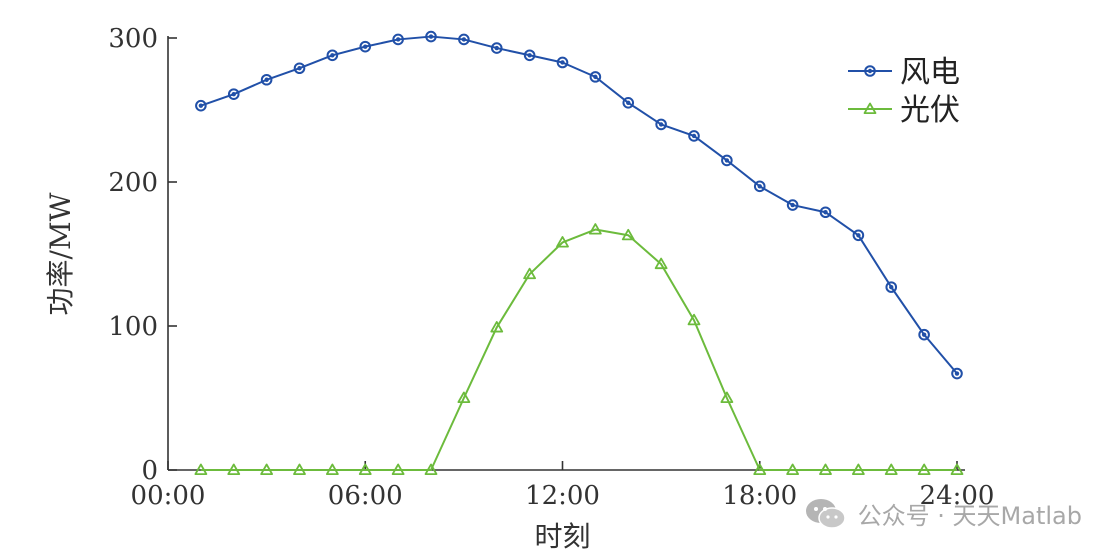 The image size is (1116, 559). I want to click on x-tick-label: 06:00, so click(365, 496).